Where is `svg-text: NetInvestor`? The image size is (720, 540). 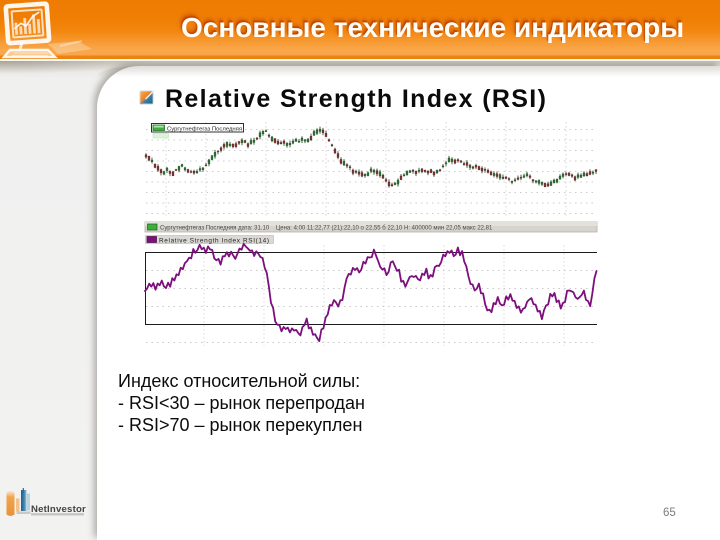
svg-text: NetInvestor is located at coordinates (58, 509).